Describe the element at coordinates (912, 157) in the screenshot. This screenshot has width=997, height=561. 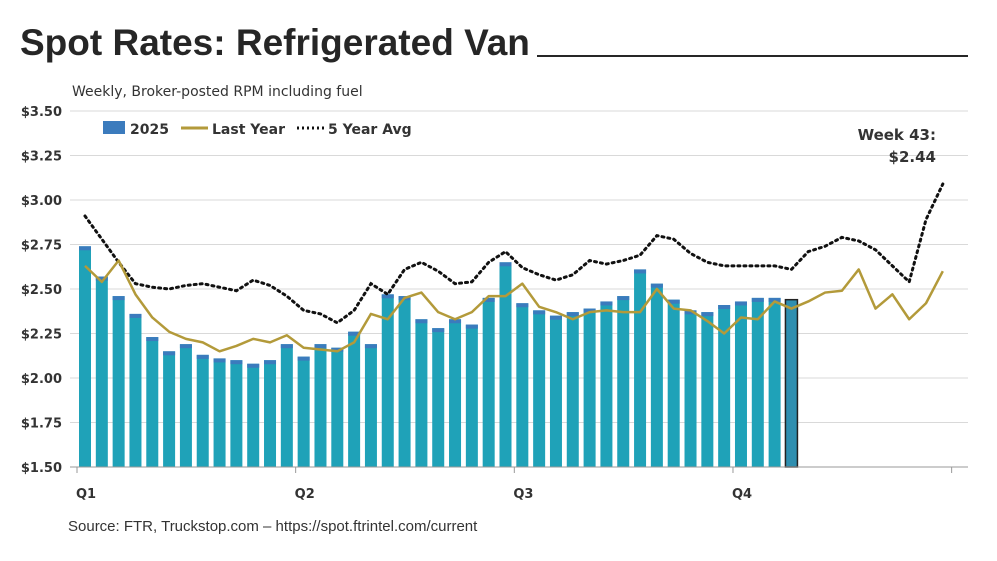
I see `annotation-value: $2.44` at that location.